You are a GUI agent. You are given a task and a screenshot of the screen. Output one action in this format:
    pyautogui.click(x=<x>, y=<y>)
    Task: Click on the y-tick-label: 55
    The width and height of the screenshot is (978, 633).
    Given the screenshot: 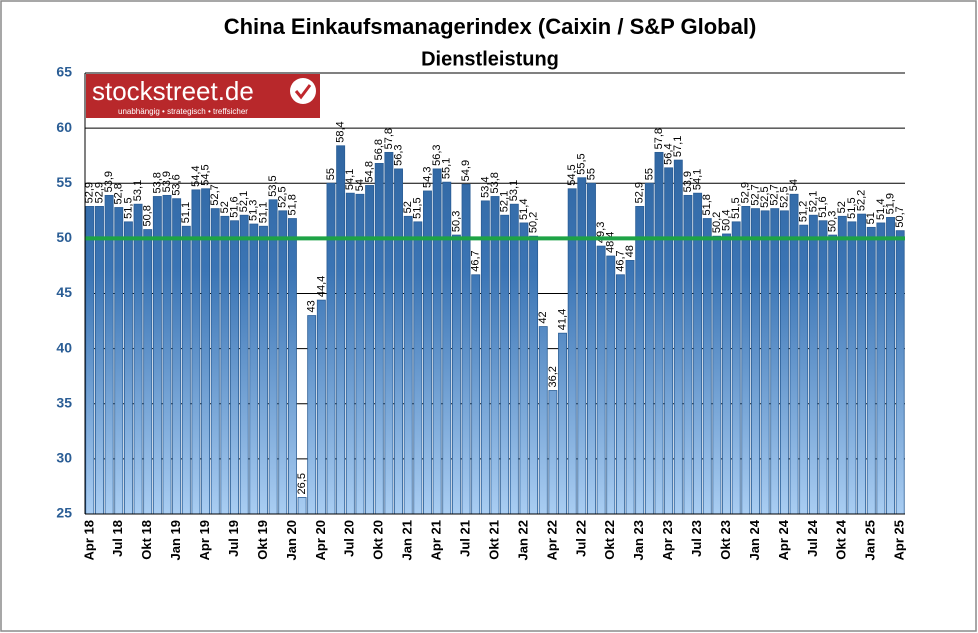 What is the action you would take?
    pyautogui.click(x=64, y=182)
    